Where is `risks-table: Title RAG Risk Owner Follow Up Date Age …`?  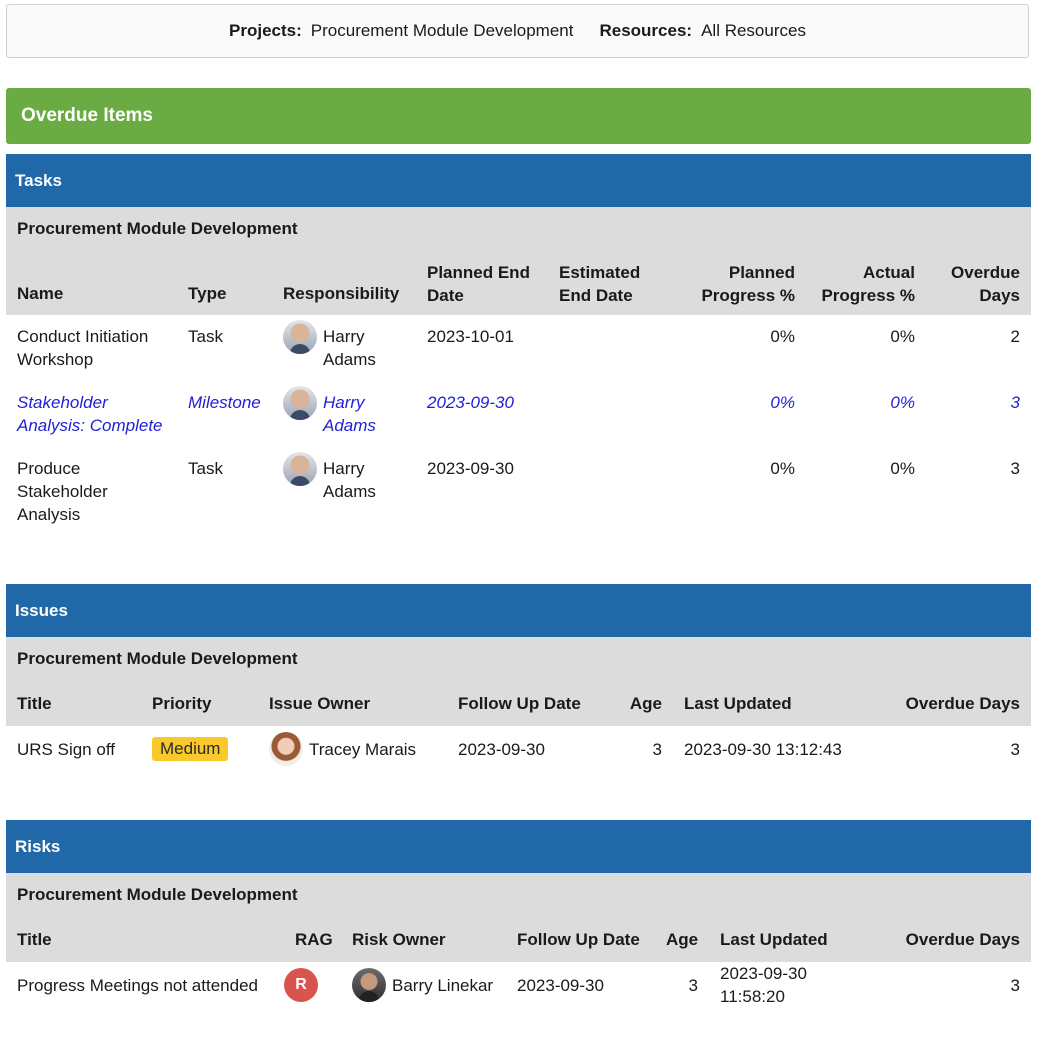 risks-table: Title RAG Risk Owner Follow Up Date Age … is located at coordinates (518, 962).